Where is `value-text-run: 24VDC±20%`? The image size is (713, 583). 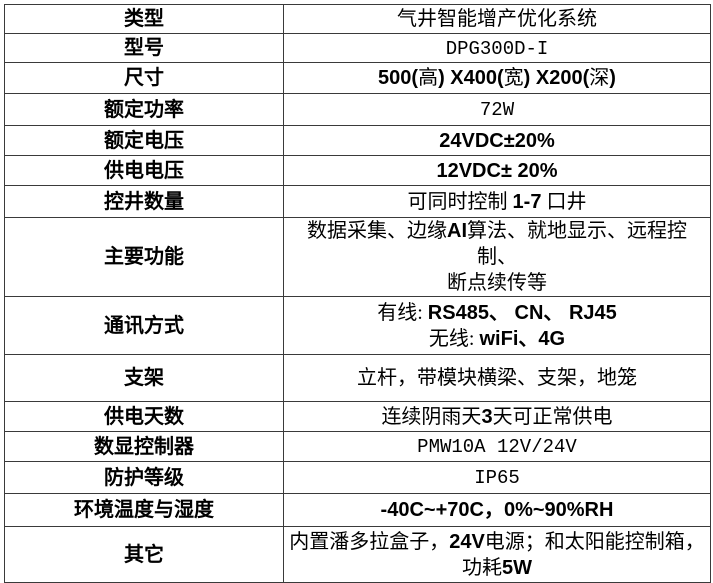 value-text-run: 24VDC±20% is located at coordinates (497, 140).